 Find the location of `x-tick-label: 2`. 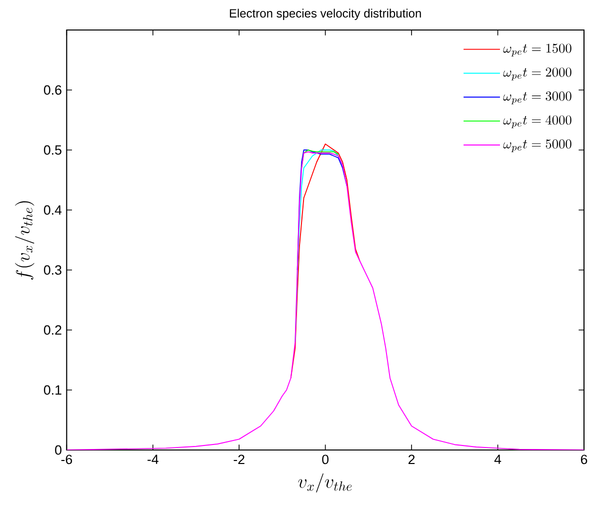

x-tick-label: 2 is located at coordinates (411, 459).